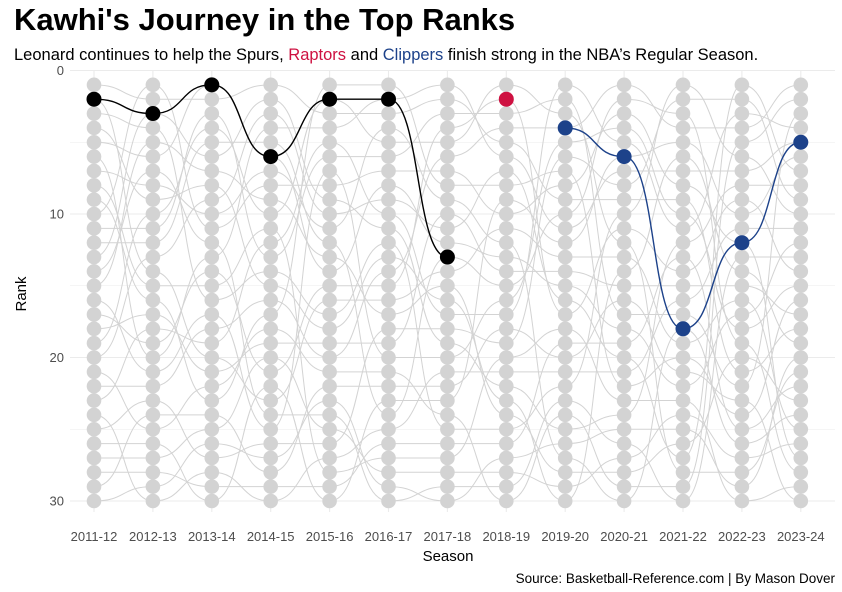  What do you see at coordinates (364, 55) in the screenshot?
I see `subtitle-text-middle: and` at bounding box center [364, 55].